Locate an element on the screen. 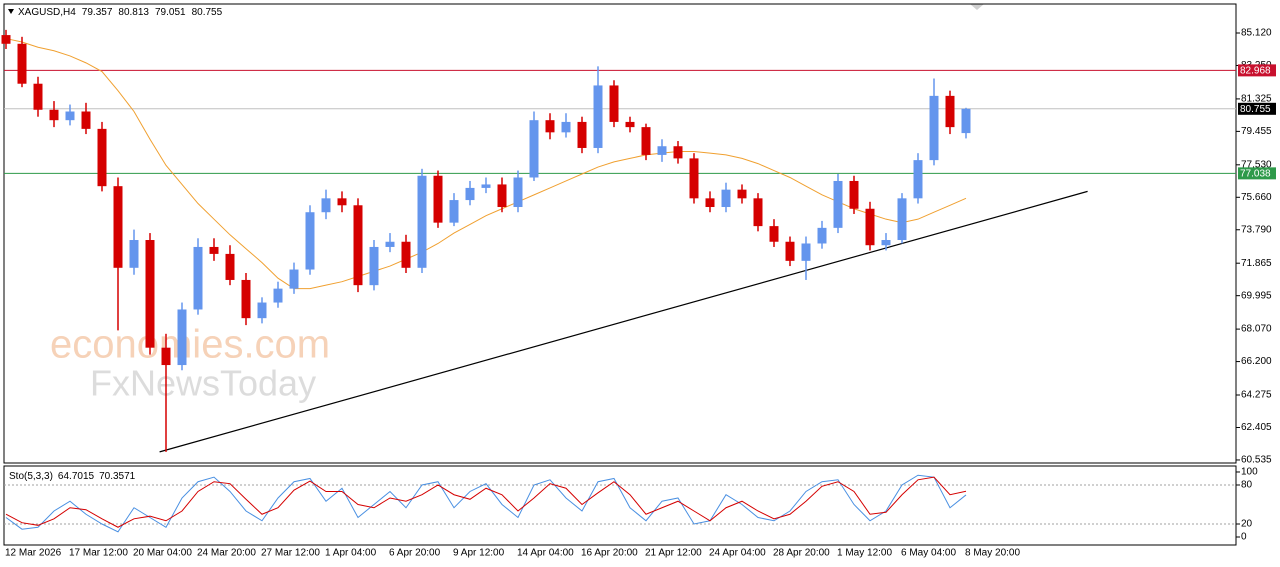 The height and width of the screenshot is (567, 1280). x-tick-label: 24 Mar 20:00 is located at coordinates (226, 553).